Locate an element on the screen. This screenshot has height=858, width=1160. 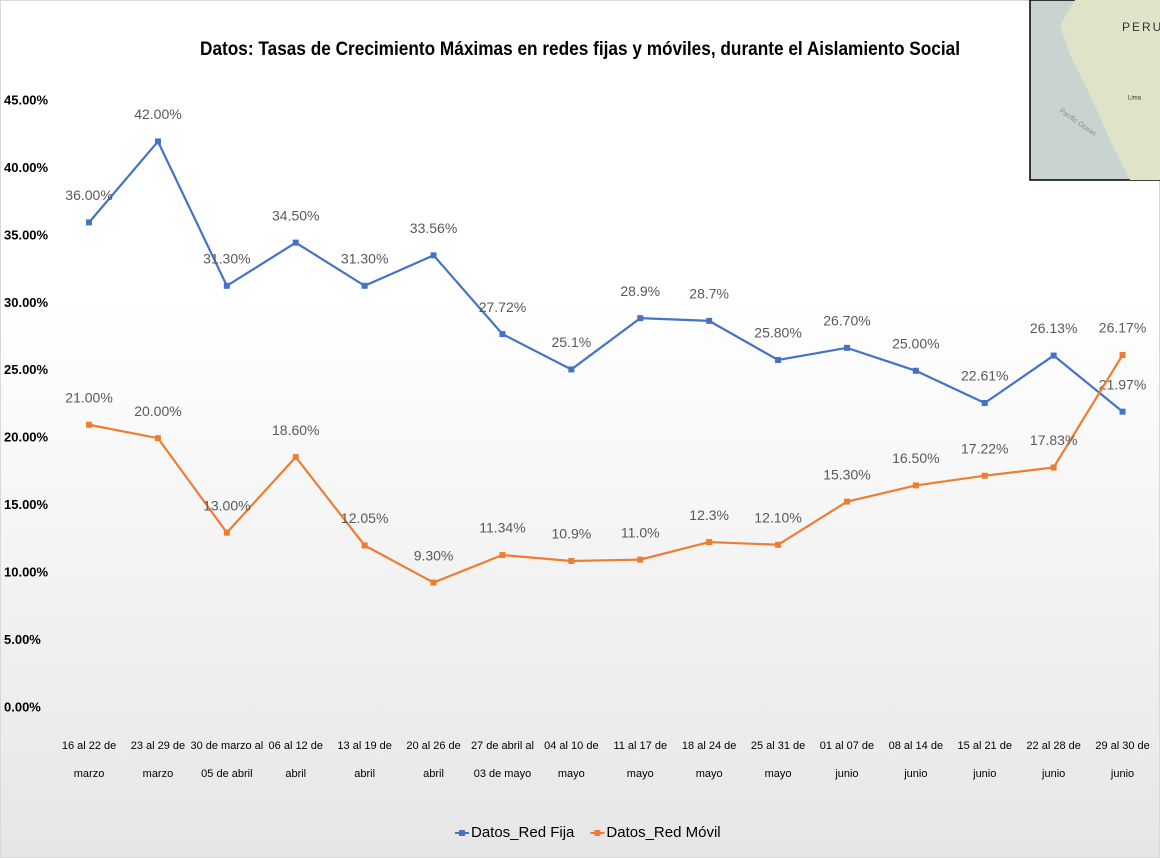
legend-label: Datos_Red Fija is located at coordinates (523, 832).